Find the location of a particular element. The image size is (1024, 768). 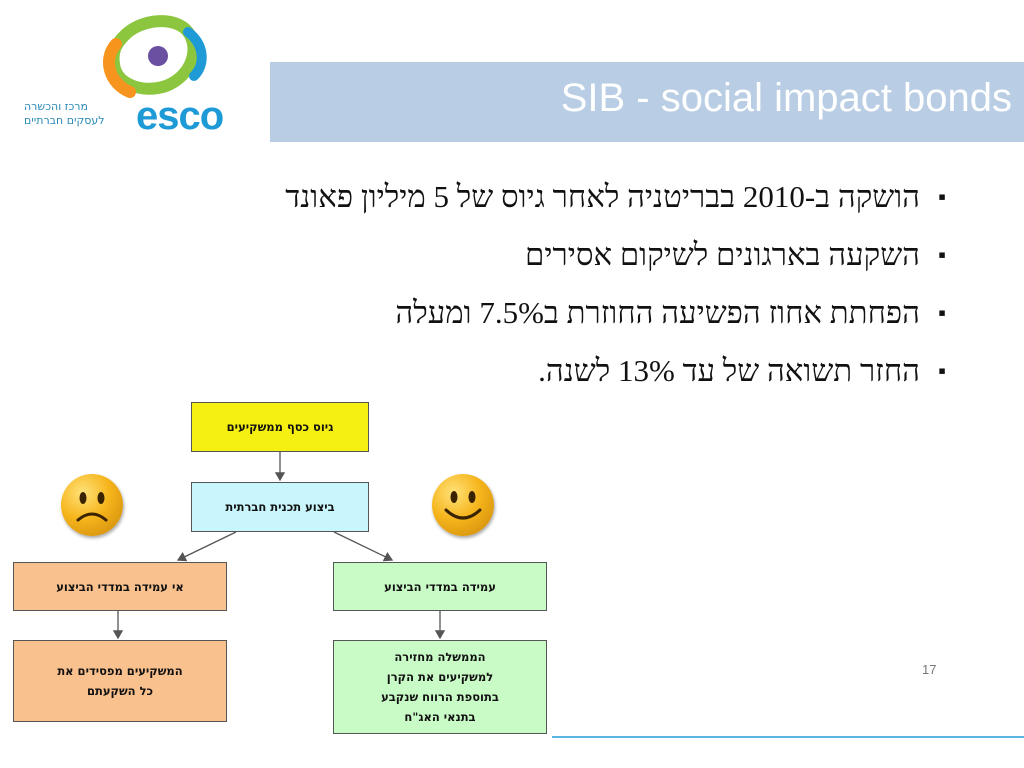

happy-face-icon is located at coordinates (463, 505).